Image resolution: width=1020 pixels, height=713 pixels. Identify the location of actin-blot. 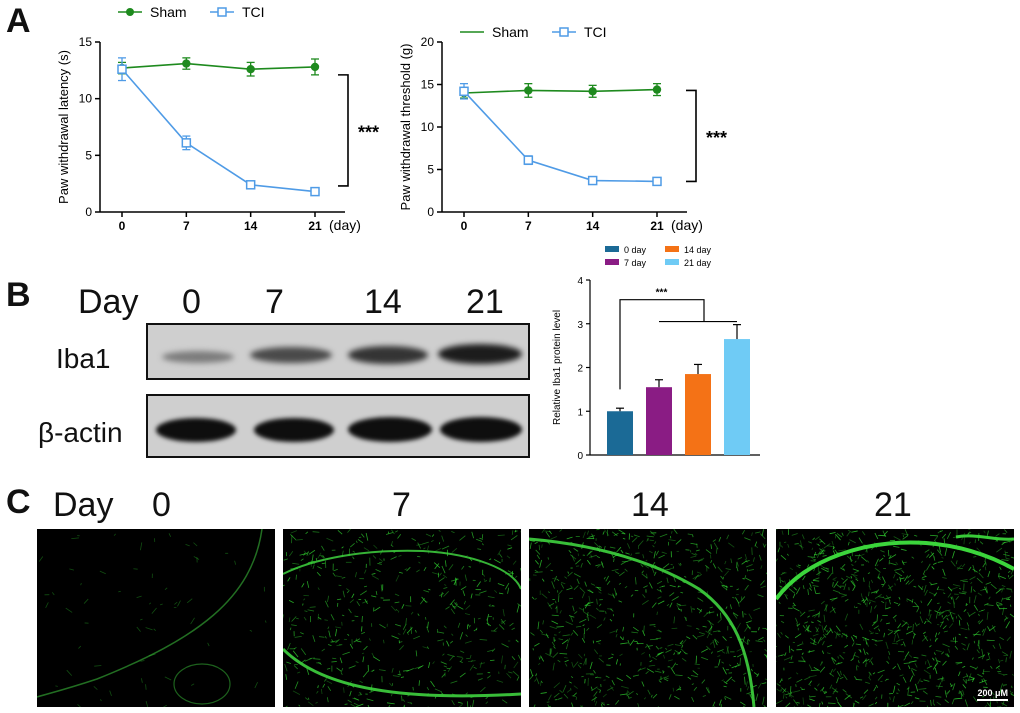
(338, 426).